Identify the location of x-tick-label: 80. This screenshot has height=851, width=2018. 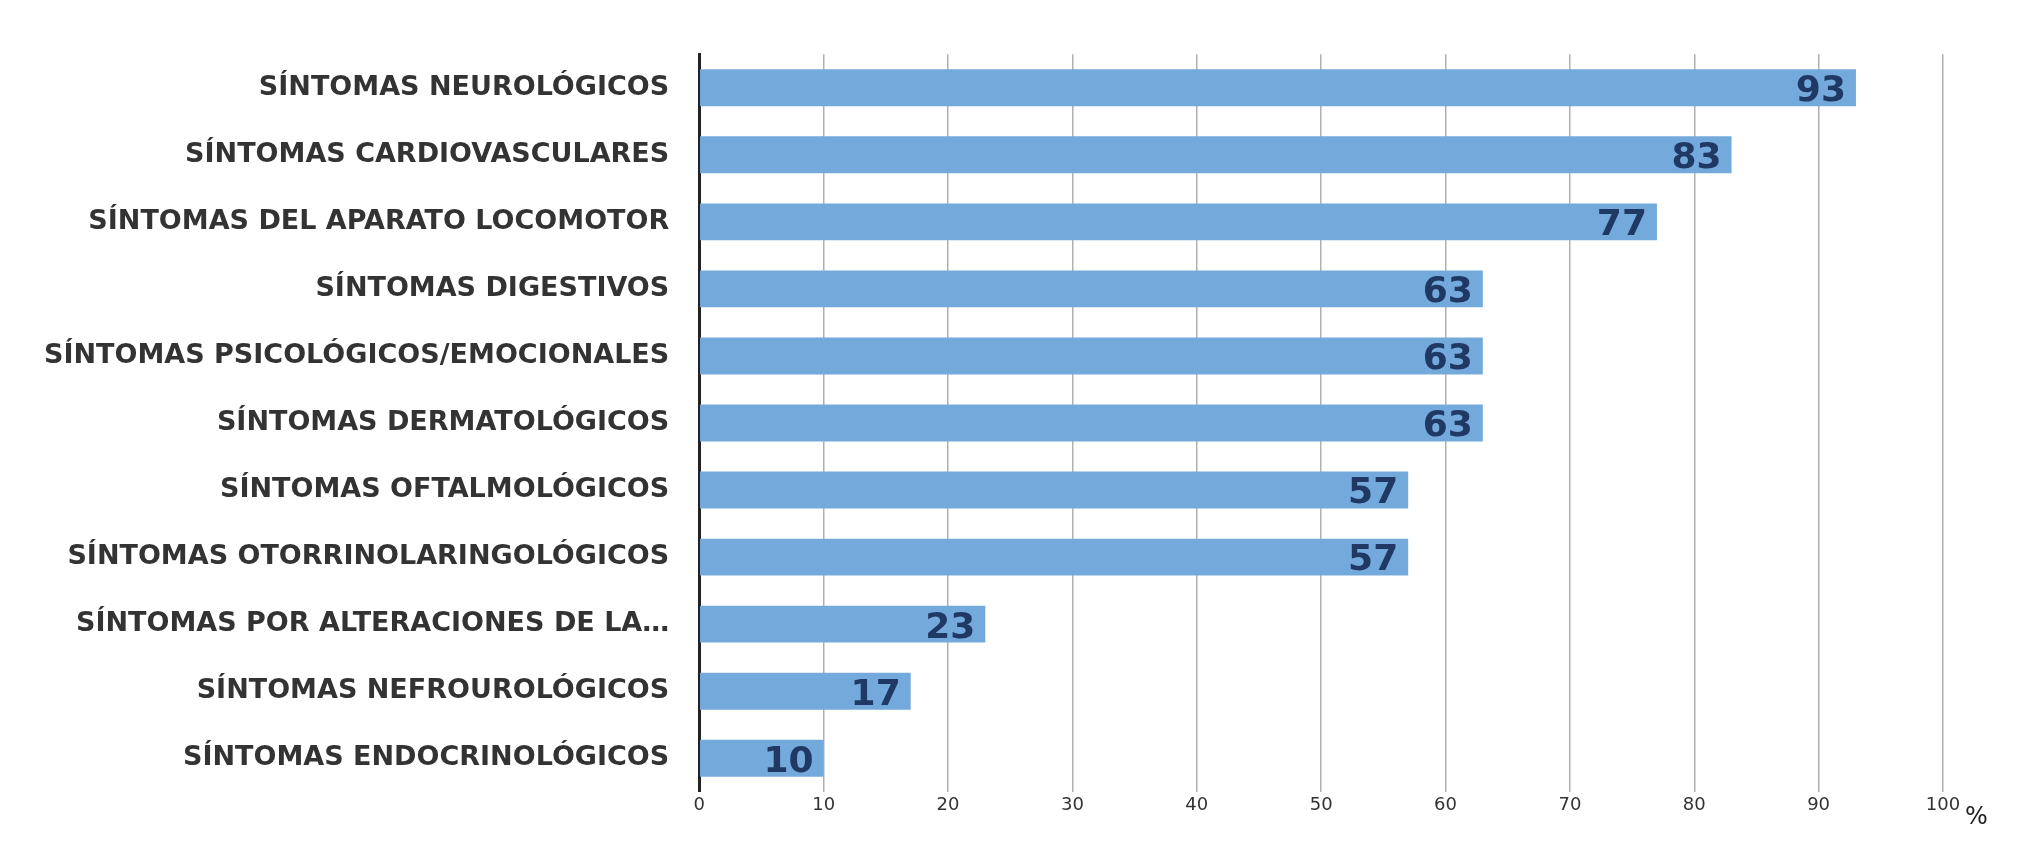
(1694, 804).